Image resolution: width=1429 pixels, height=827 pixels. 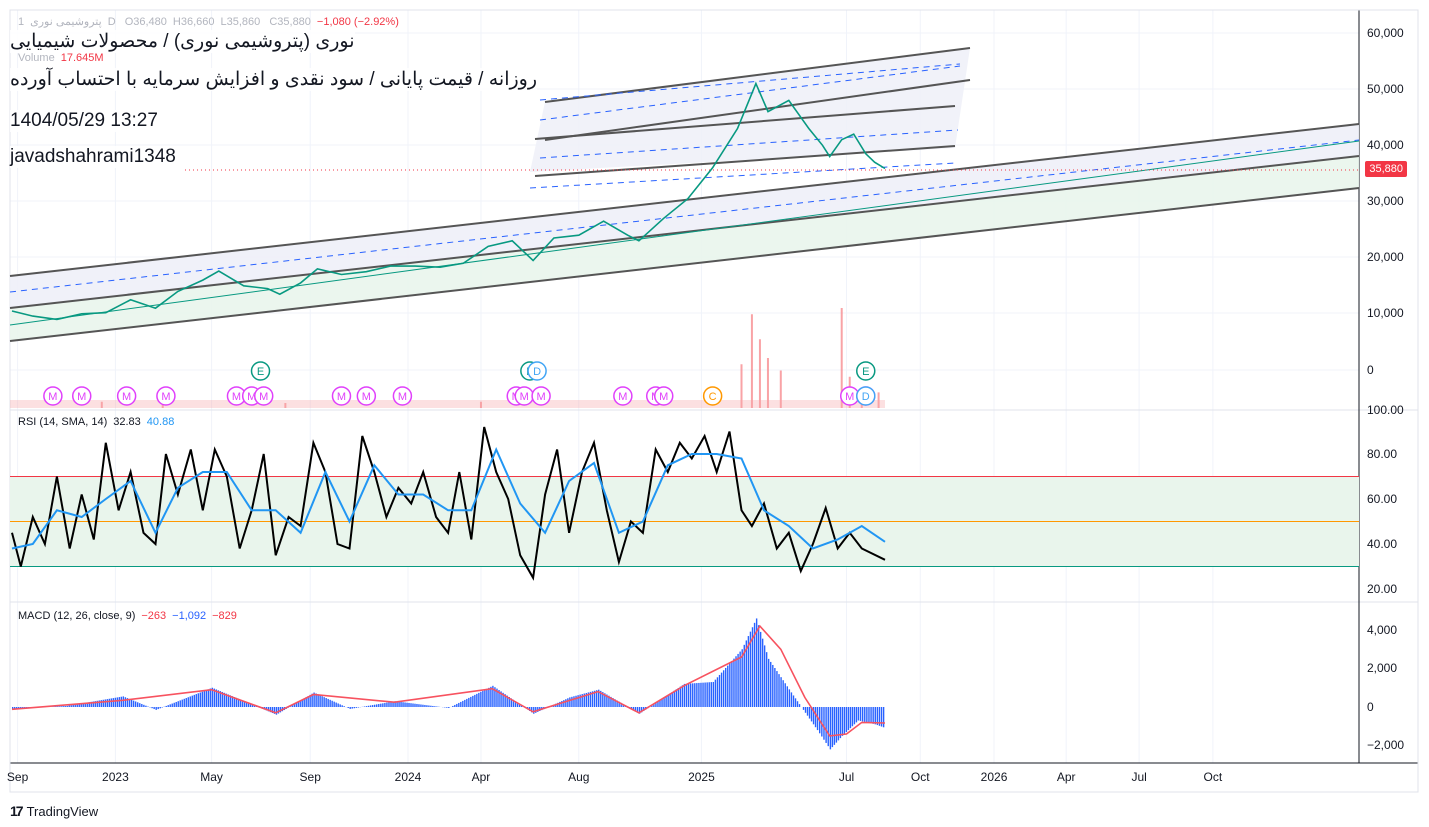 I want to click on timestamp: 1404/05/29 13:27, so click(x=84, y=121).